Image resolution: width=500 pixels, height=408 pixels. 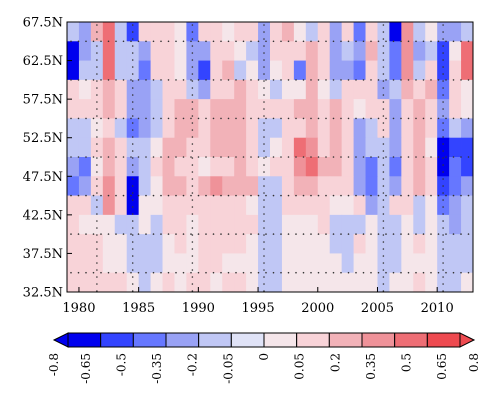 What do you see at coordinates (264, 357) in the screenshot?
I see `colorbar-label: 0` at bounding box center [264, 357].